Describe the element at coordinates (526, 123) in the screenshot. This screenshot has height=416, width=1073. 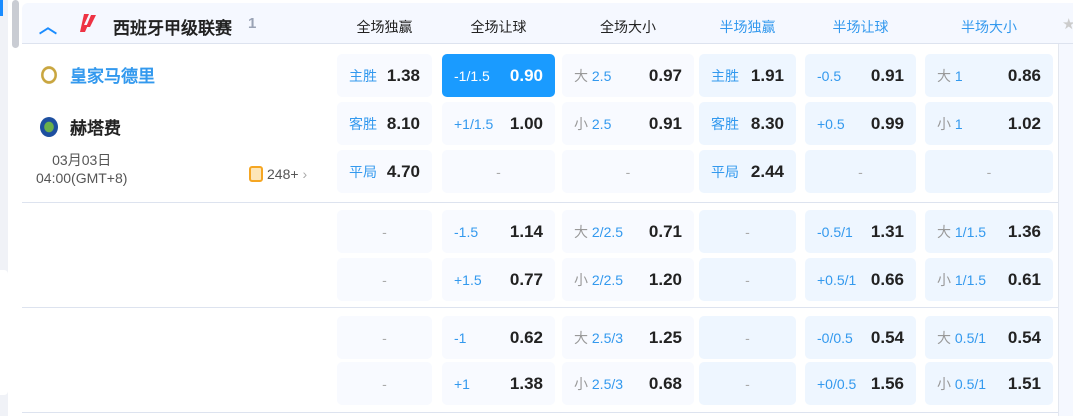
I see `odds-value: 1.00` at that location.